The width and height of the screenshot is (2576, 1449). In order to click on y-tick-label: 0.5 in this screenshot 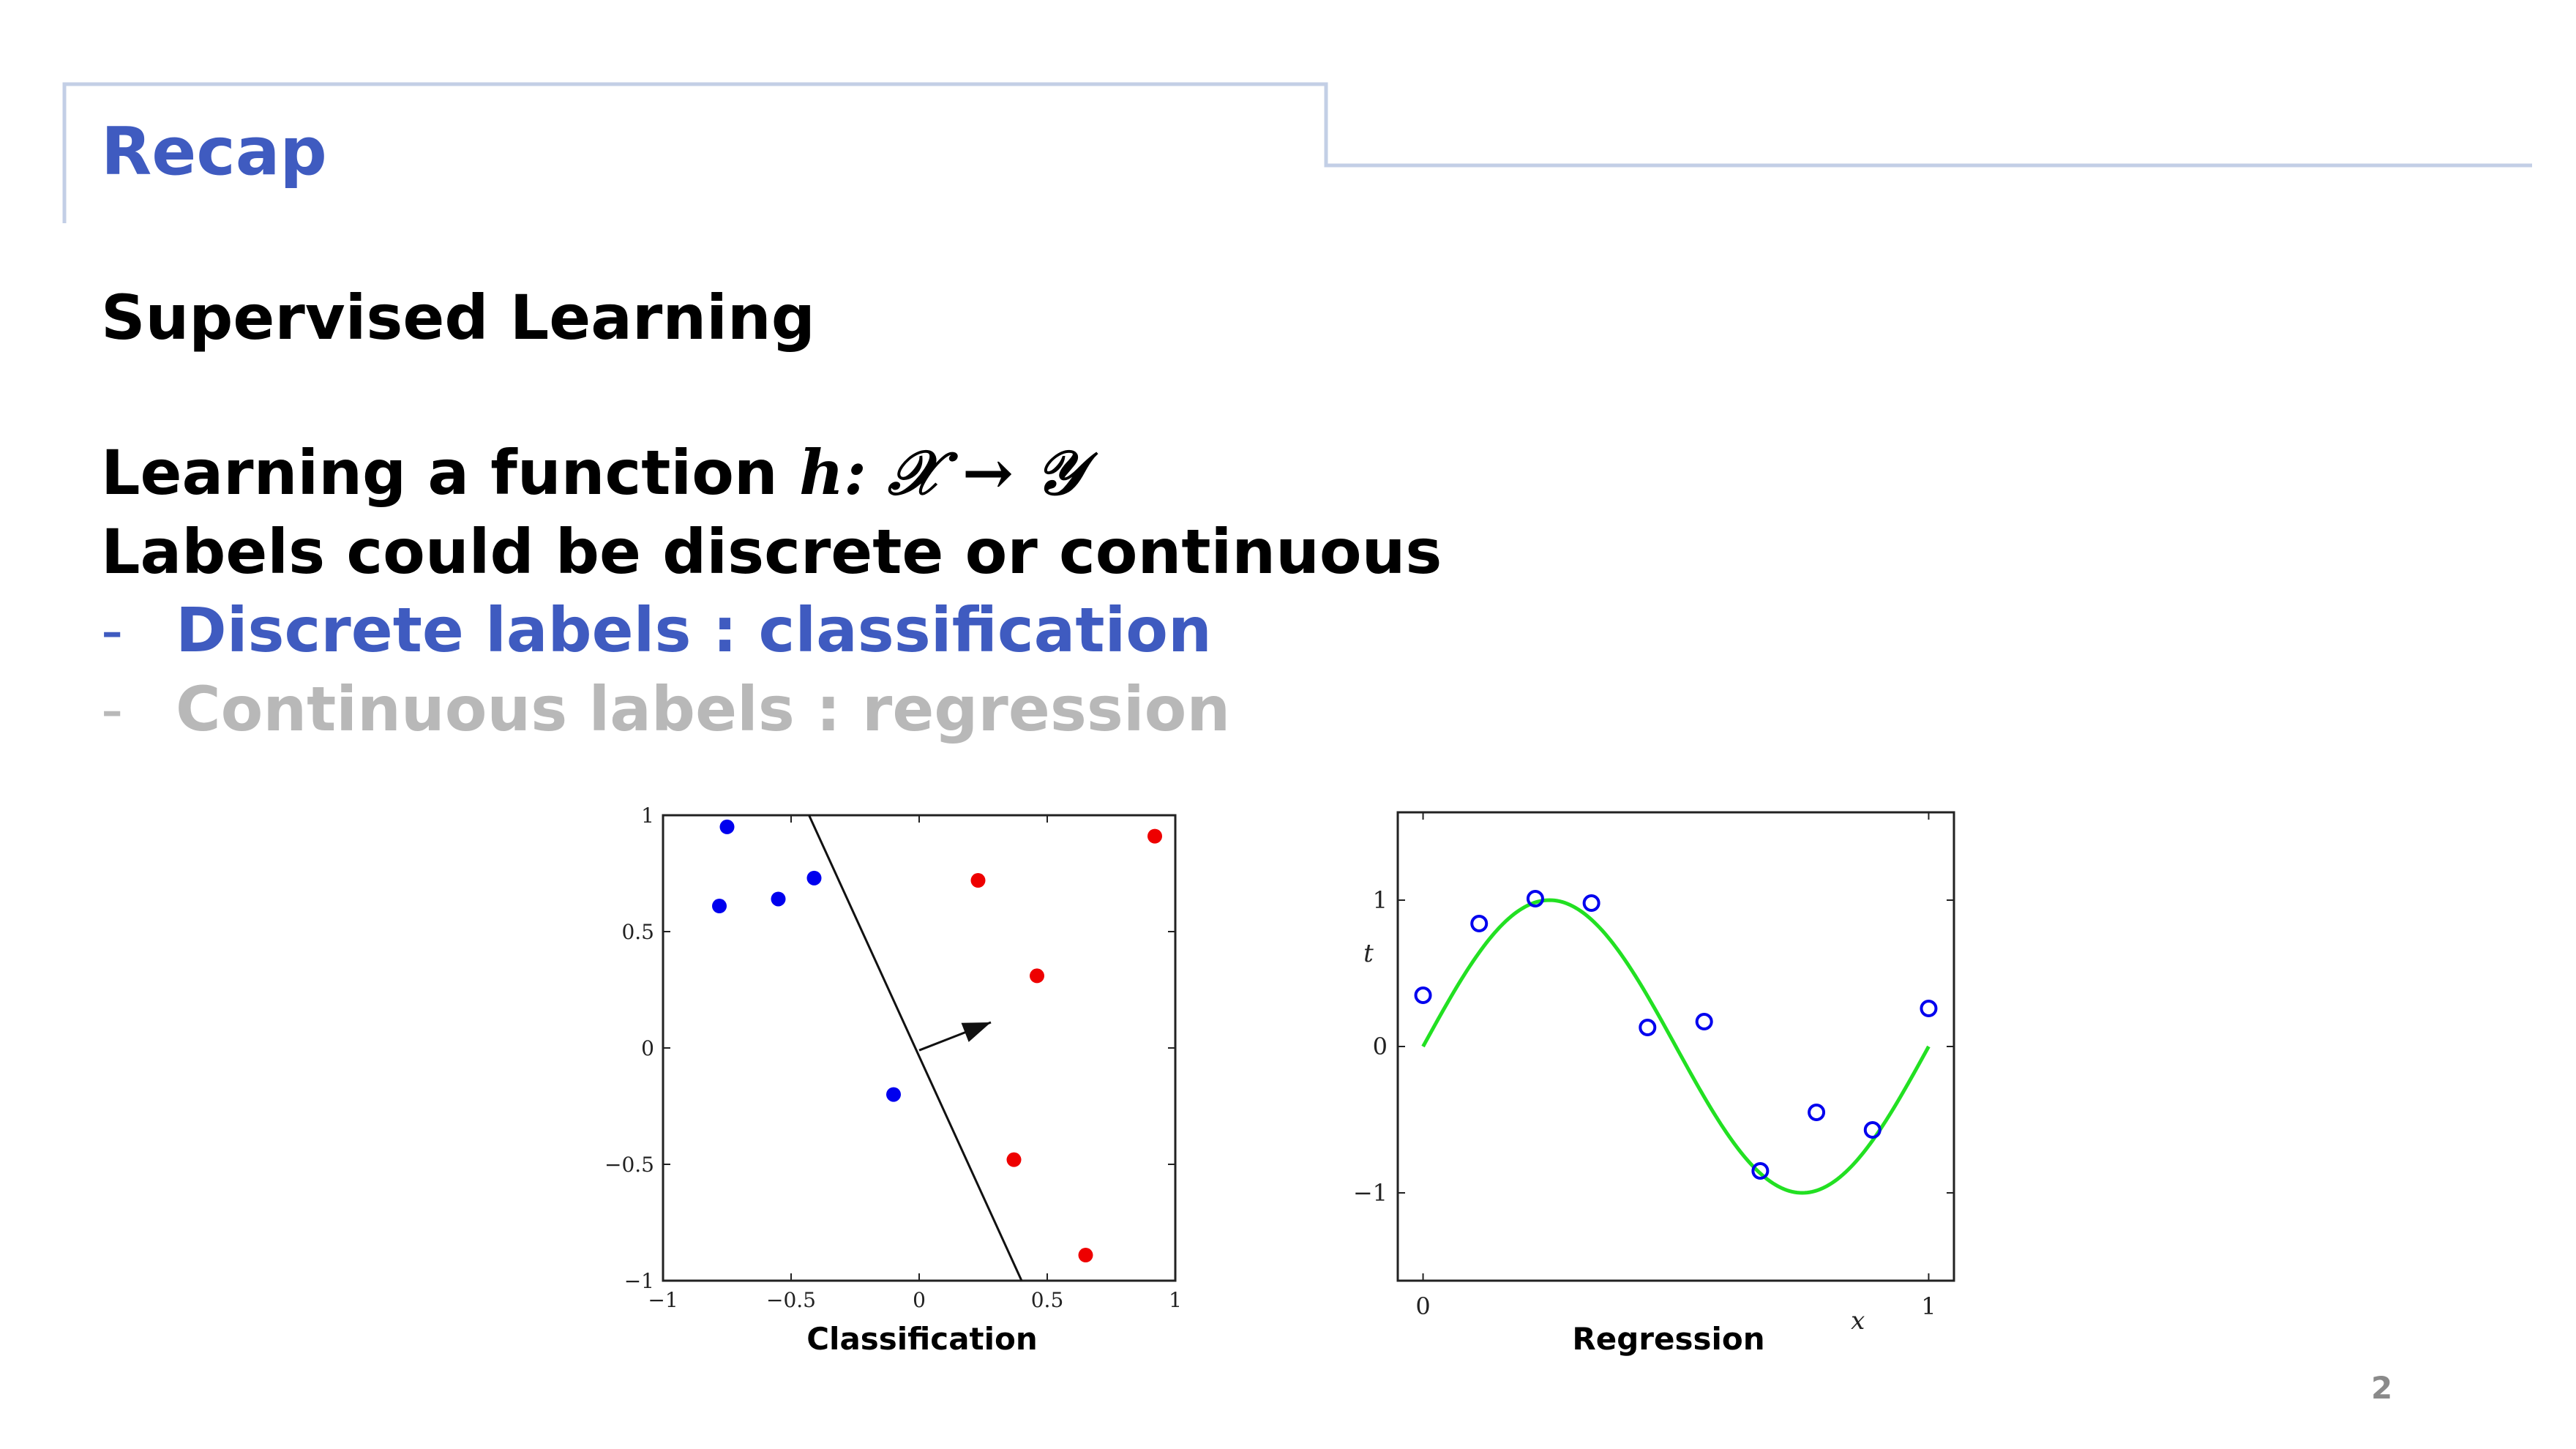, I will do `click(637, 932)`.